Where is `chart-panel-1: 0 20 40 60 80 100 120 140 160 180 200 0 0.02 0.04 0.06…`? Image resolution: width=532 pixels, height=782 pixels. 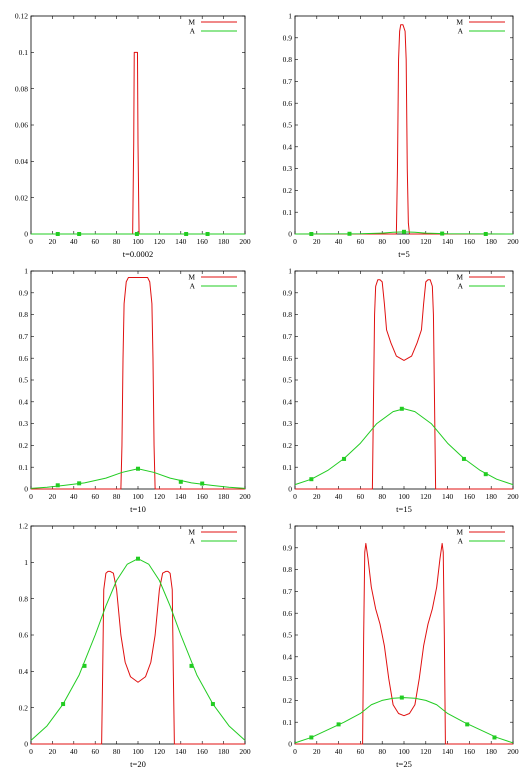
chart-panel-1: 0 20 40 60 80 100 120 140 160 180 200 0 0.02 0.04 0.06… is located at coordinates (133, 135).